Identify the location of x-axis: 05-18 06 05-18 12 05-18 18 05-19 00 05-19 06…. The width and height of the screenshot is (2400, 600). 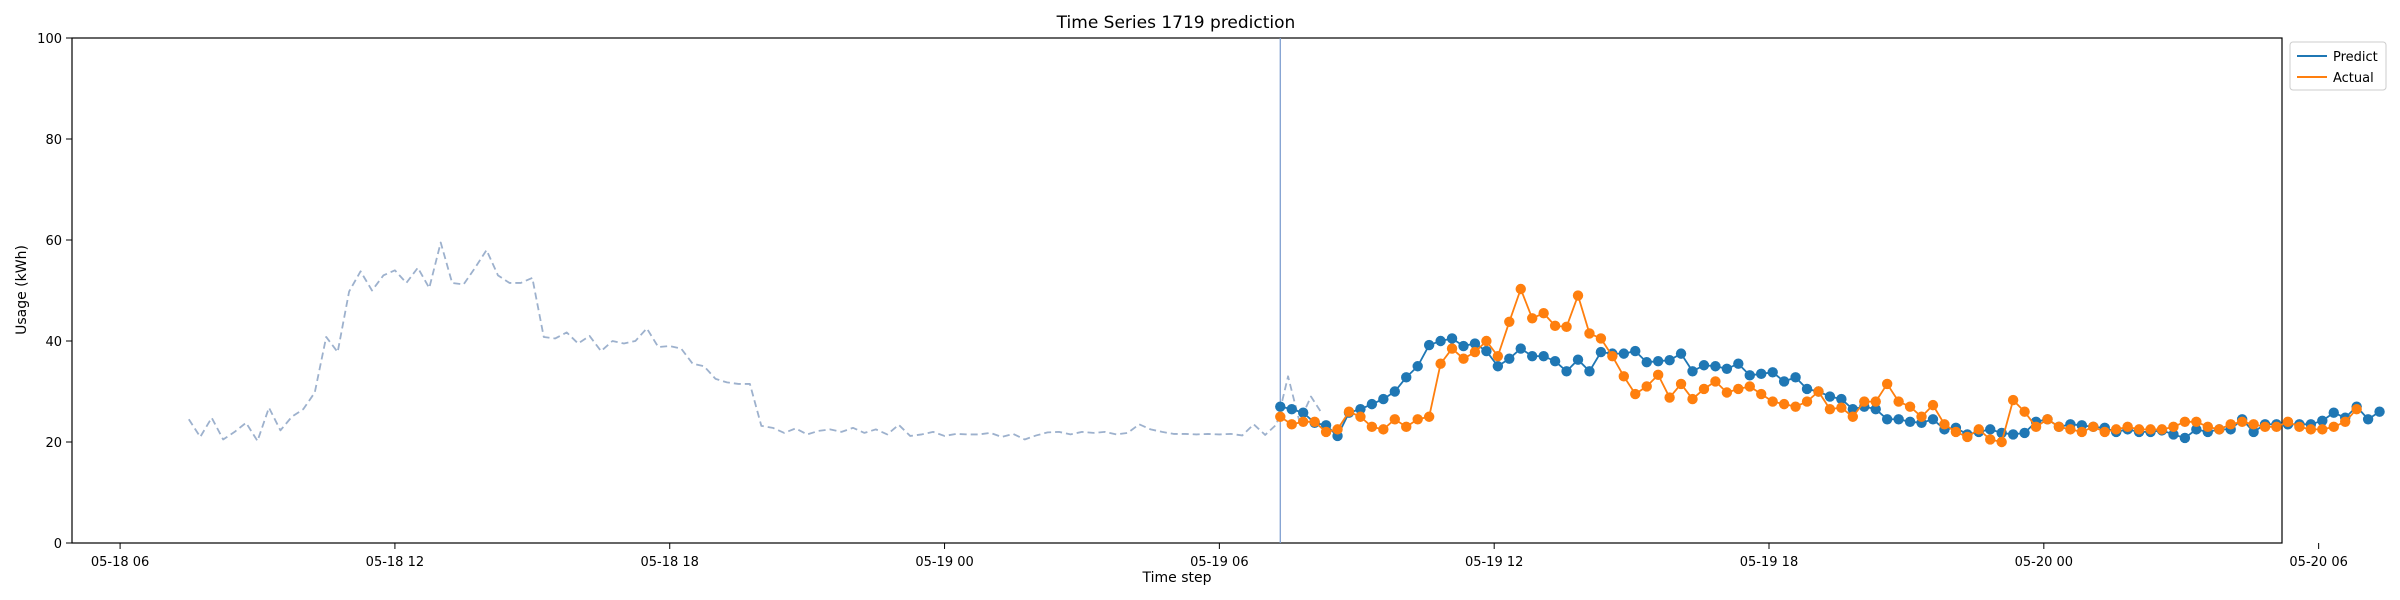
(1219, 556).